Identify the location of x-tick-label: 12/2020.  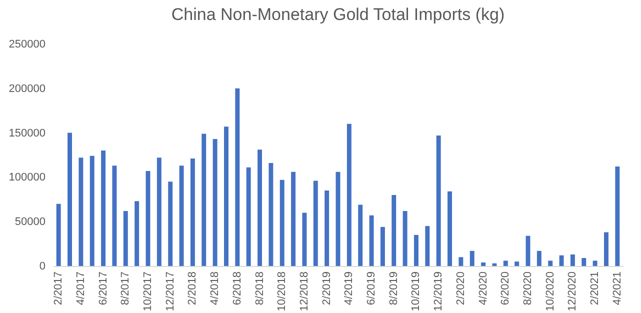
(572, 292).